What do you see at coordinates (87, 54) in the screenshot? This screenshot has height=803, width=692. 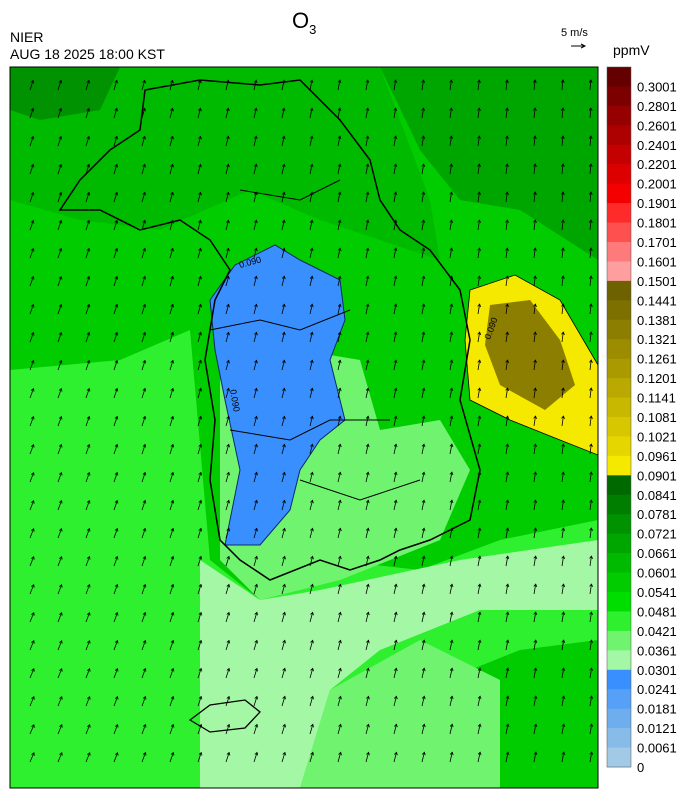 I see `datetime: AUG 18 2025 18:00 KST` at bounding box center [87, 54].